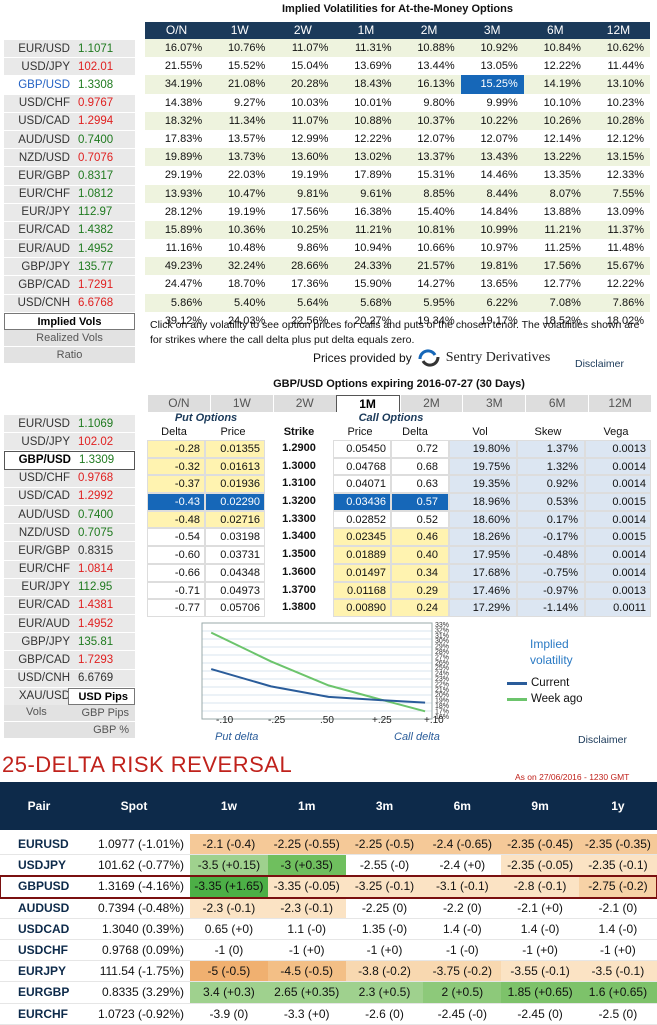 Image resolution: width=657 pixels, height=1025 pixels. Describe the element at coordinates (246, 284) in the screenshot. I see `vol-cell: 18.70%` at that location.